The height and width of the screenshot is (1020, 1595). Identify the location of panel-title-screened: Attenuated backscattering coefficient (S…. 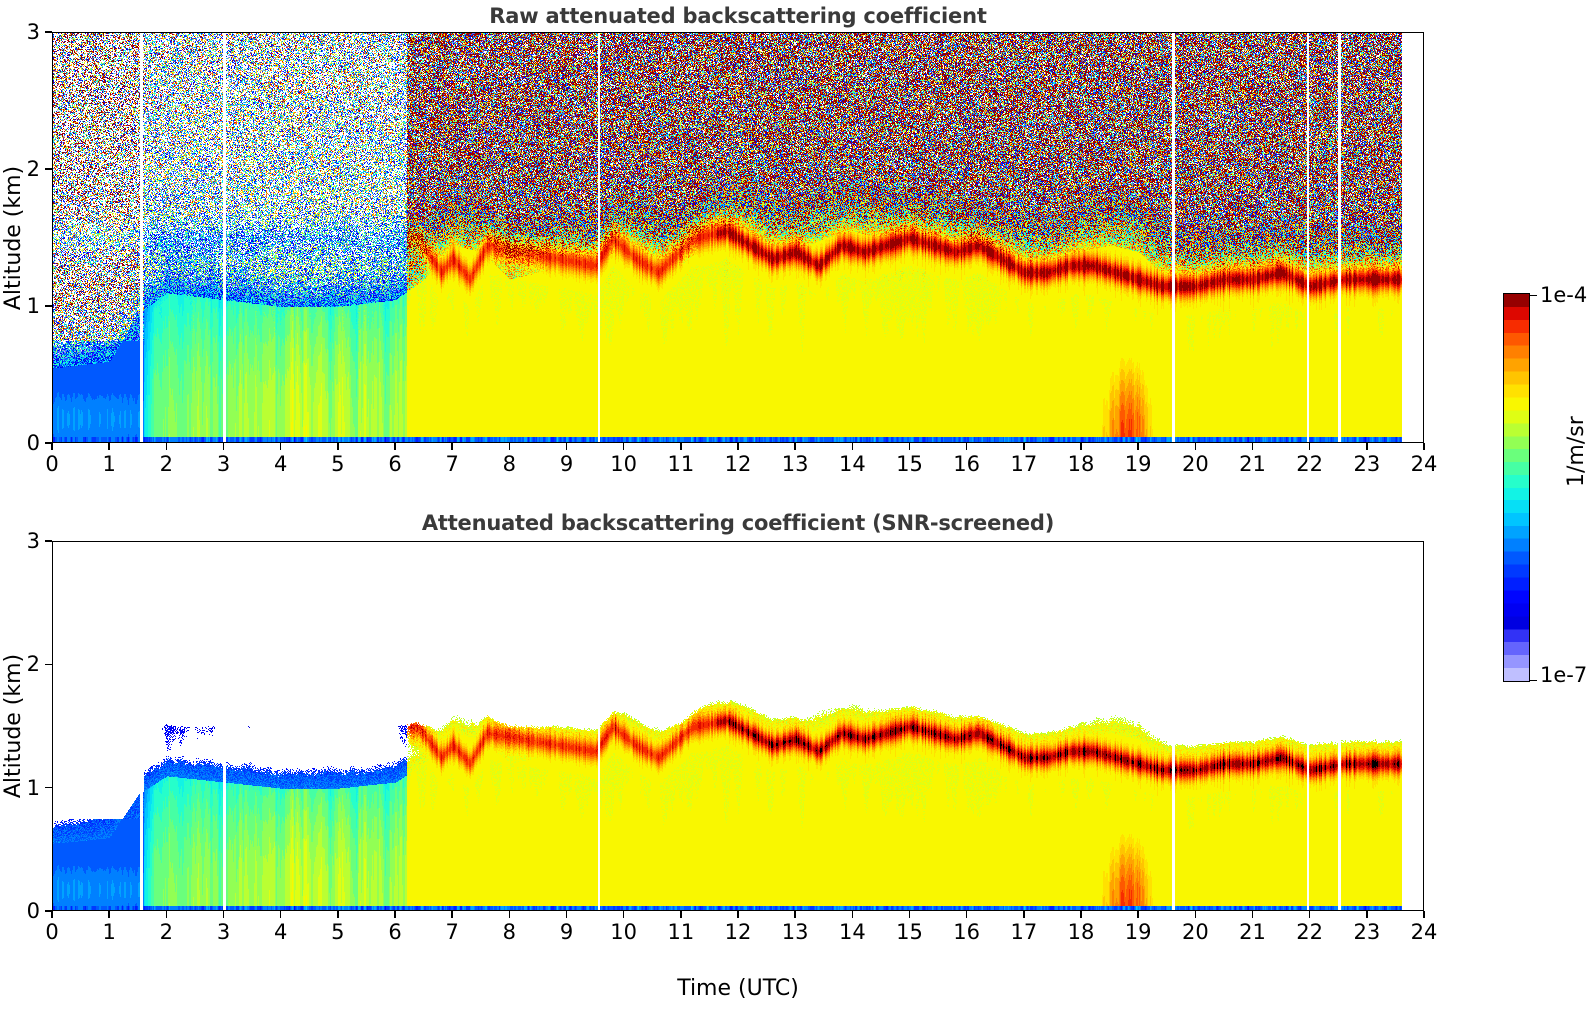
(738, 523).